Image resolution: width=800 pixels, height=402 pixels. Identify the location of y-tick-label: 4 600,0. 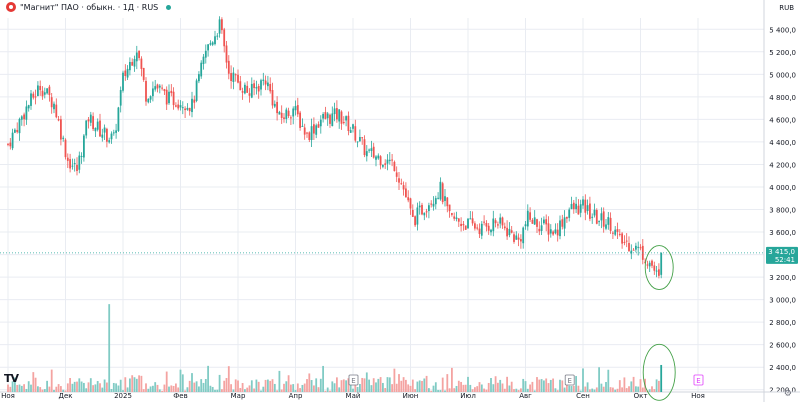
(782, 120).